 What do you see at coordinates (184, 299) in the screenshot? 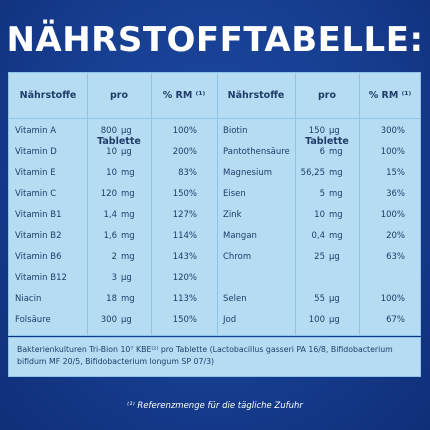
I see `nutrient-rm-percent: 113%` at bounding box center [184, 299].